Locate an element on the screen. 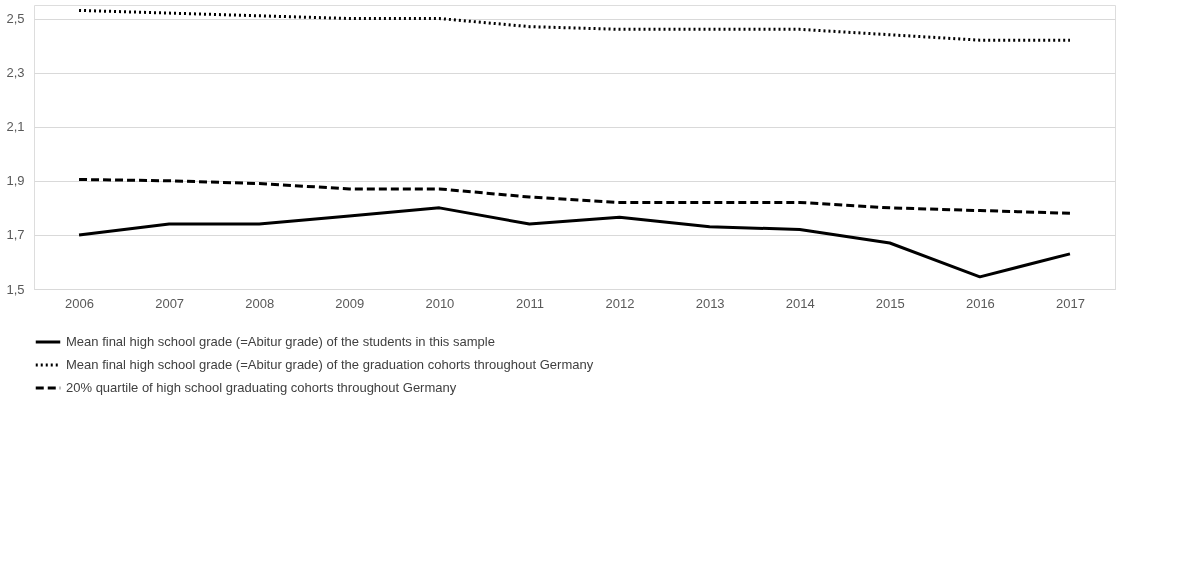  y-tick-label: 2,3 is located at coordinates (15, 73).